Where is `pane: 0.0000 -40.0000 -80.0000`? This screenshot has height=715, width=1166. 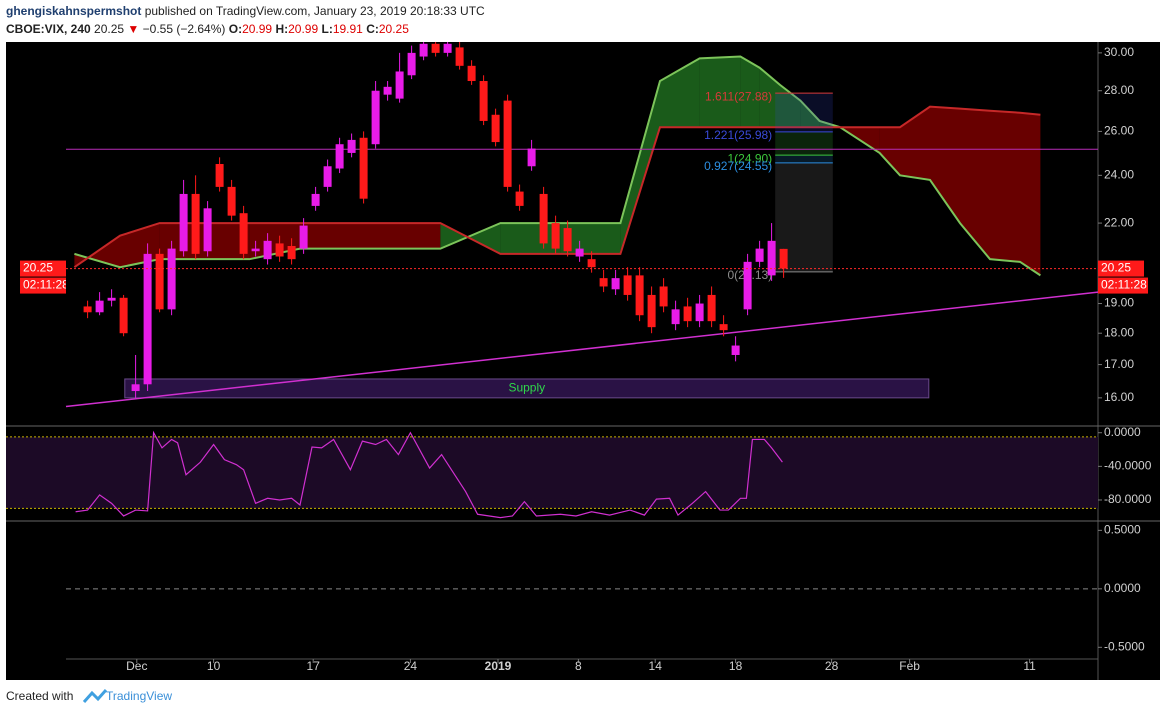
pane: 0.0000 -40.0000 -80.0000 is located at coordinates (579, 472).